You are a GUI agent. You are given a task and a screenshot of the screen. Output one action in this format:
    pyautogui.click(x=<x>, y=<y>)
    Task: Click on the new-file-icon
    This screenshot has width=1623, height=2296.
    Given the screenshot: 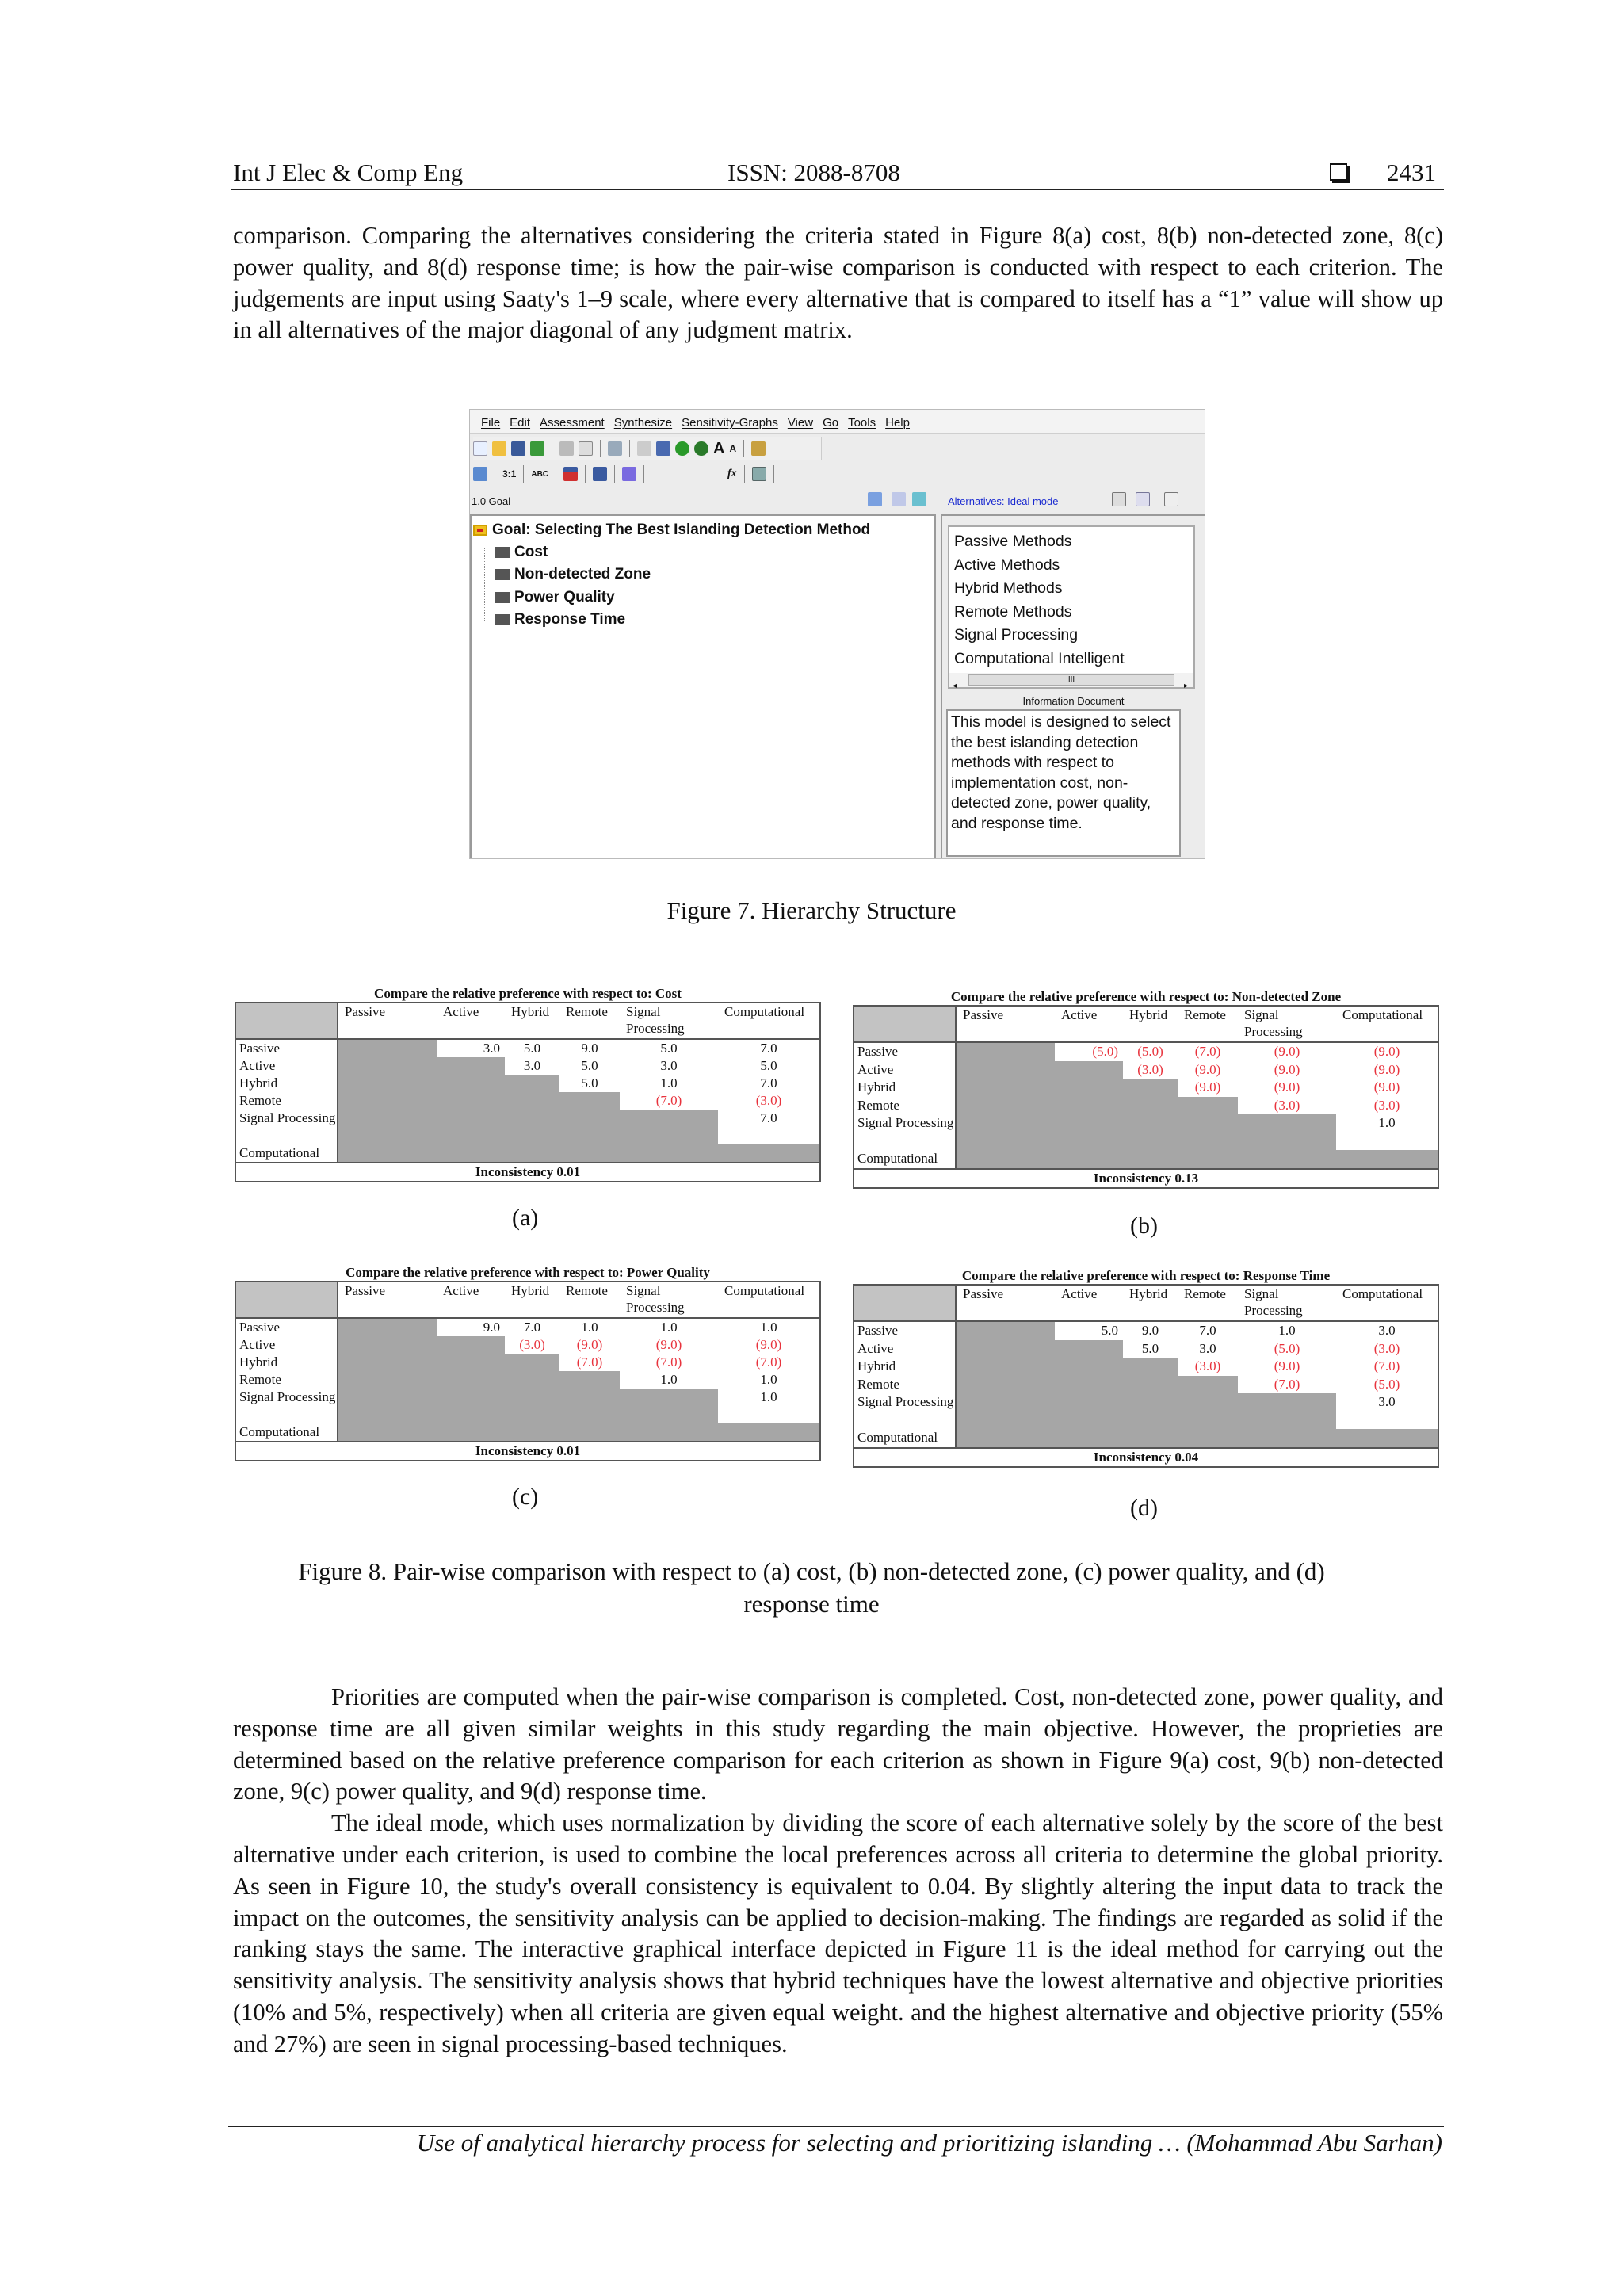 What is the action you would take?
    pyautogui.click(x=480, y=448)
    